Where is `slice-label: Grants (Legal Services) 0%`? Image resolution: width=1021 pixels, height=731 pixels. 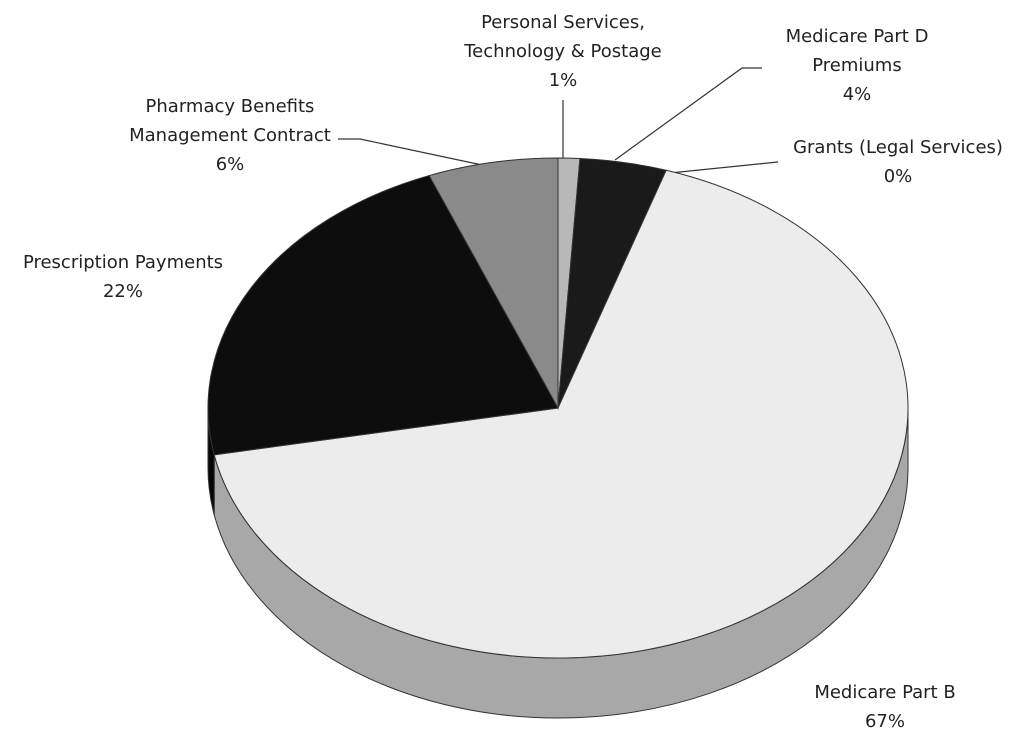 slice-label: Grants (Legal Services) 0% is located at coordinates (889, 162).